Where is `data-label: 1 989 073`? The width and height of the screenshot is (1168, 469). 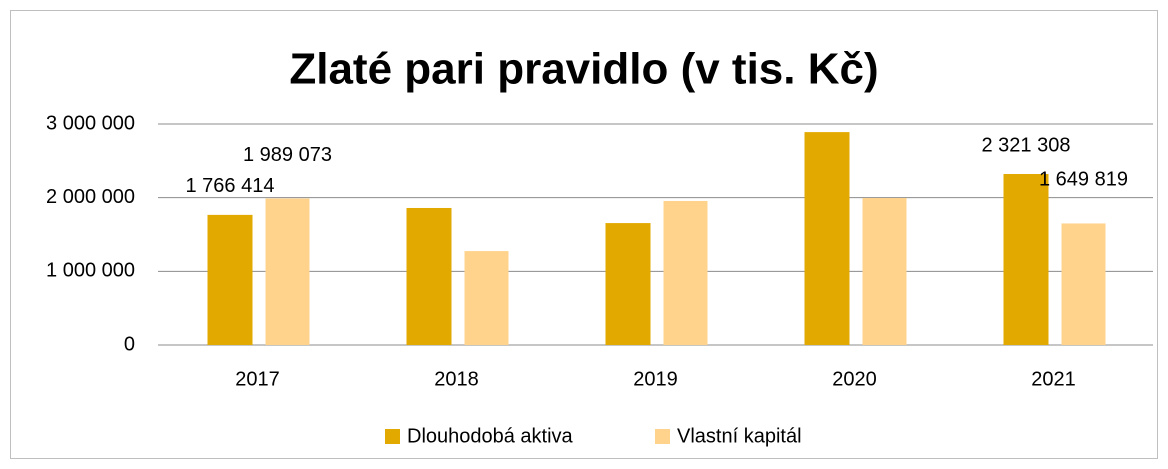
data-label: 1 989 073 is located at coordinates (287, 155).